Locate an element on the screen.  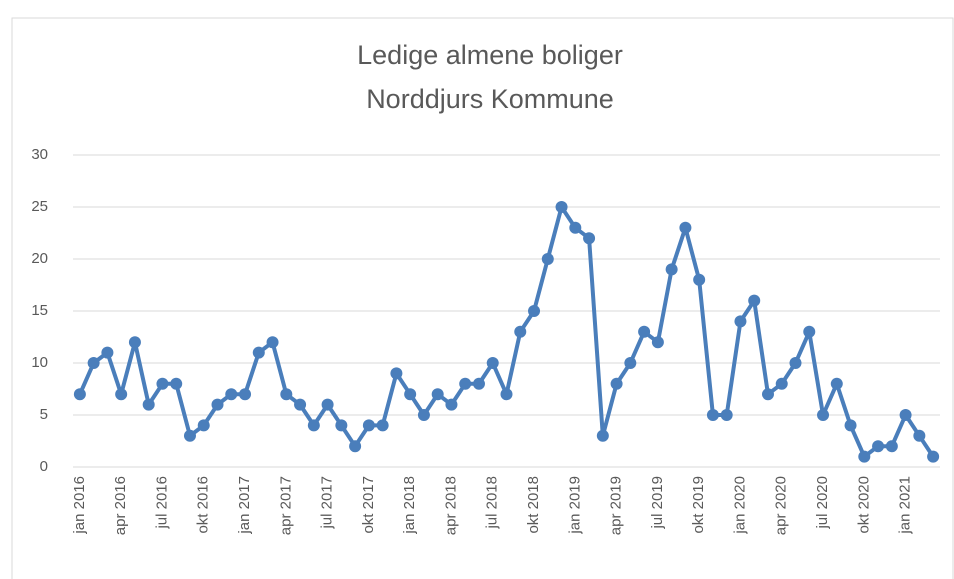
x-tick-label: jul 2019 is located at coordinates (657, 503).